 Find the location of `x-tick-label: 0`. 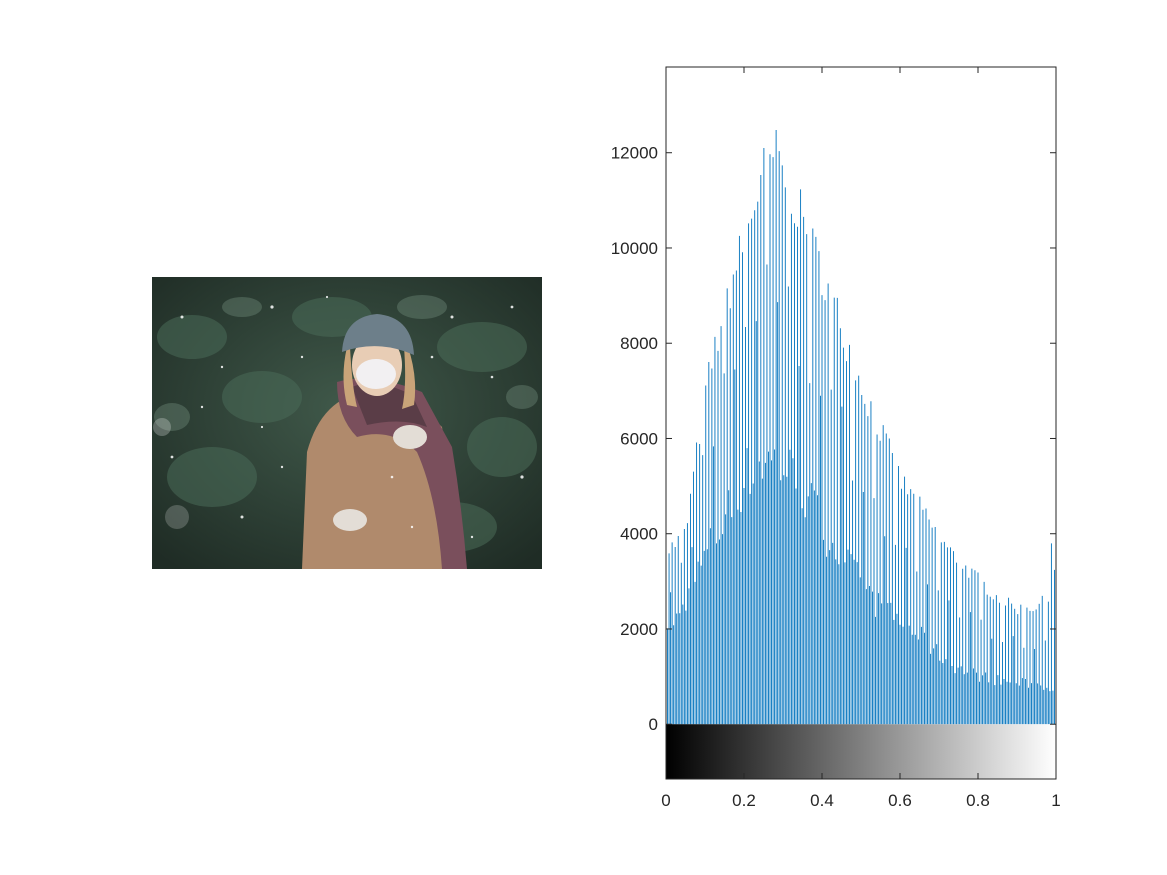

x-tick-label: 0 is located at coordinates (665, 800).